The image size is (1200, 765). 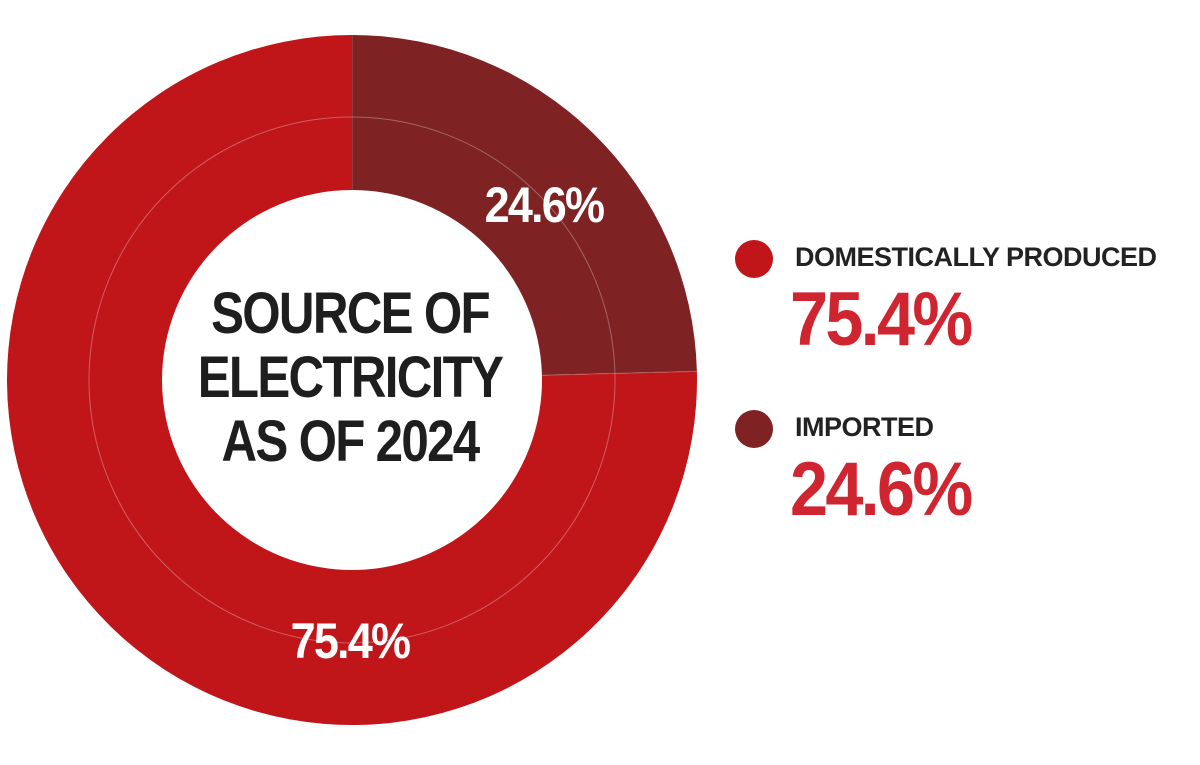 I want to click on donut-slice-imported, so click(x=524, y=205).